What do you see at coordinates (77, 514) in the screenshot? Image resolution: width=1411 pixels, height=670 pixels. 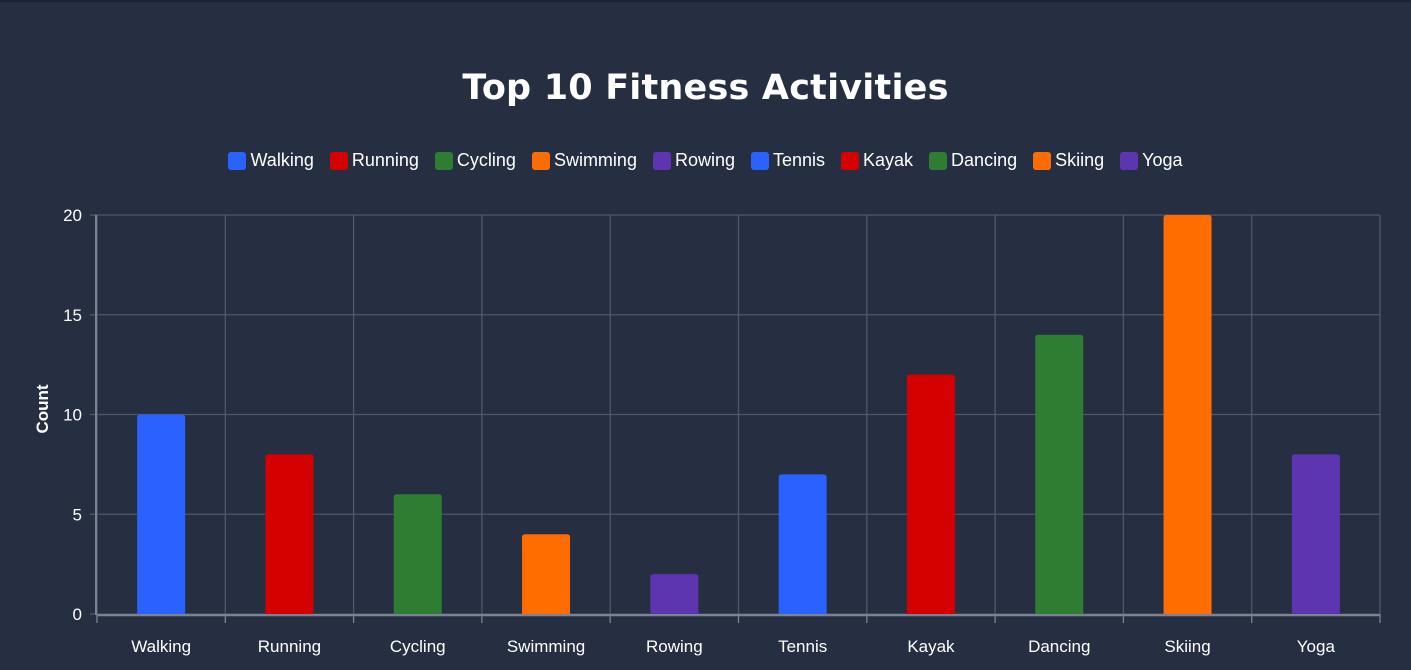 I see `y-tick-label: 5` at bounding box center [77, 514].